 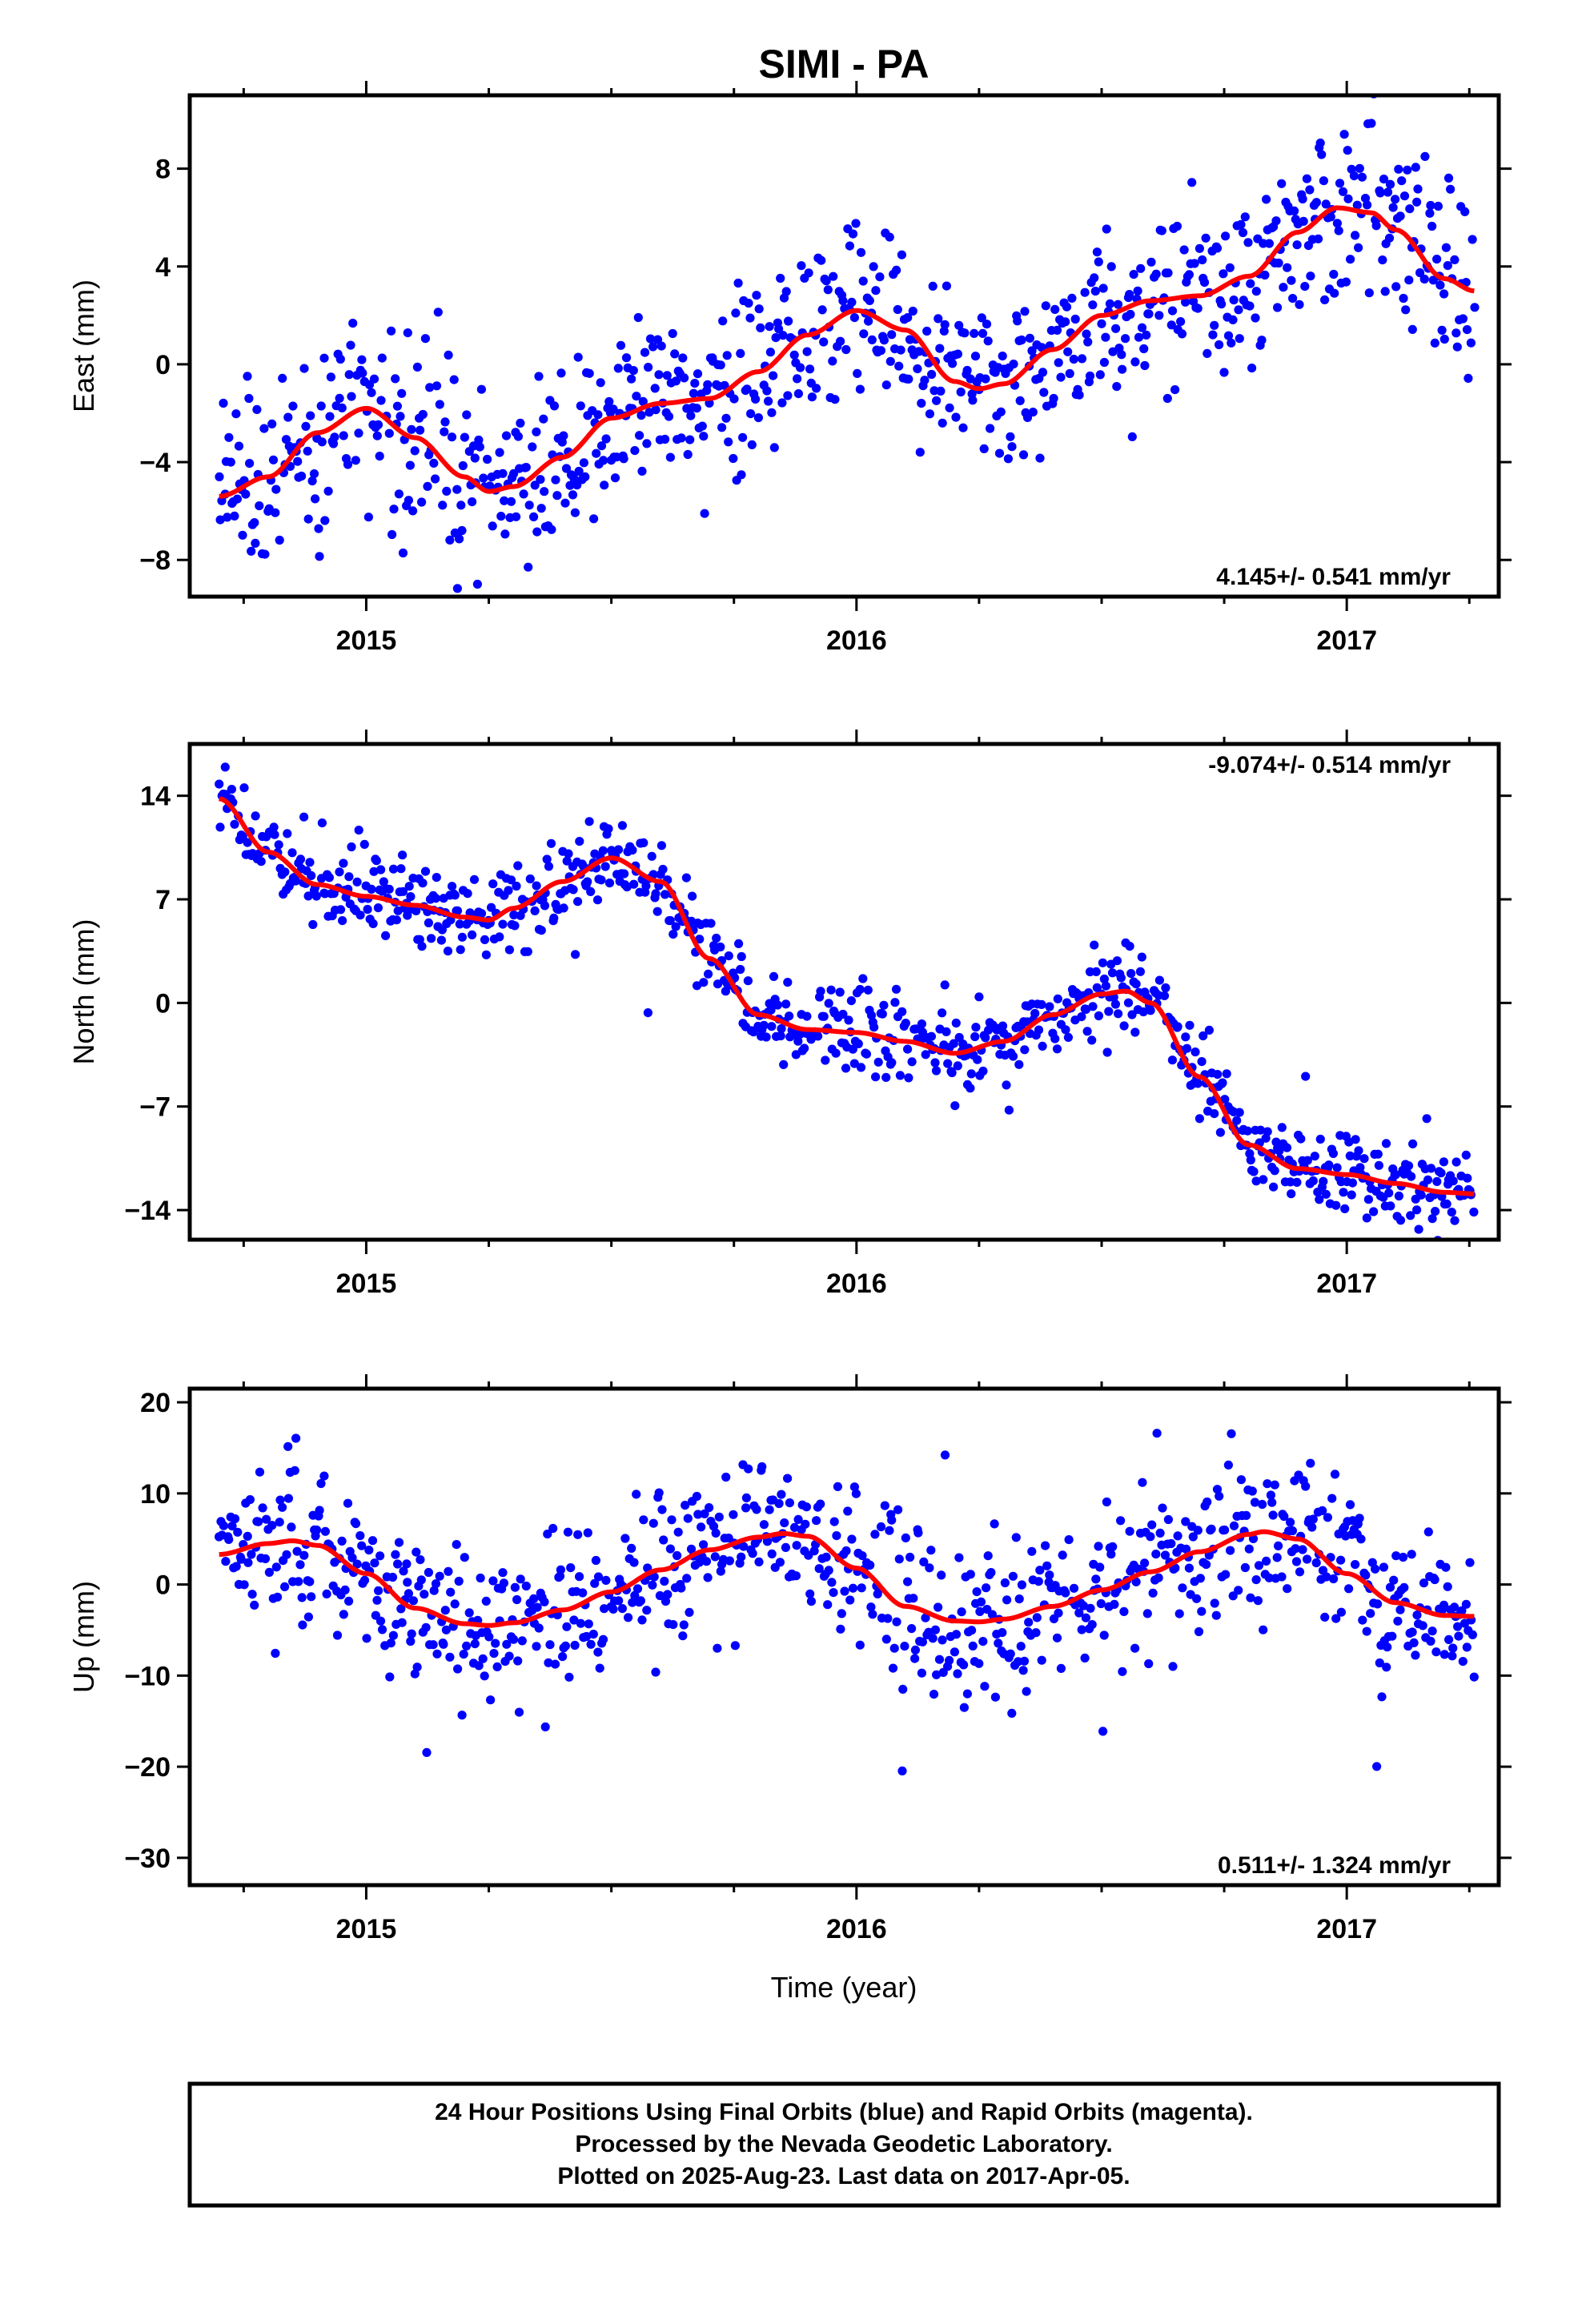 I want to click on north-y-tick-label: −14, so click(x=147, y=1211).